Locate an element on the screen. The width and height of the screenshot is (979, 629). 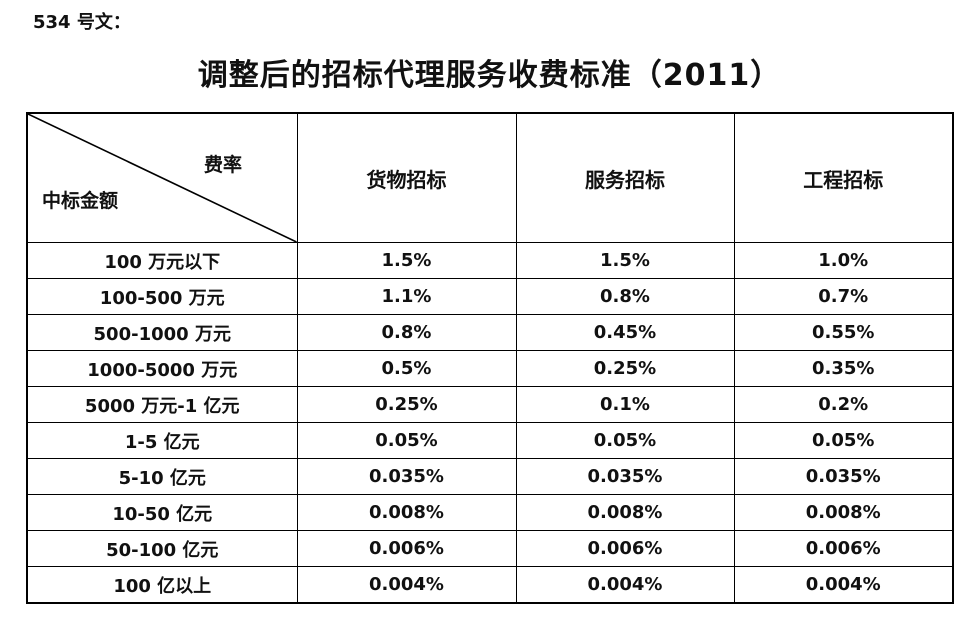
table-row: 5000 万元-1 亿元 0.25% 0.1% 0.2% is located at coordinates (490, 404).